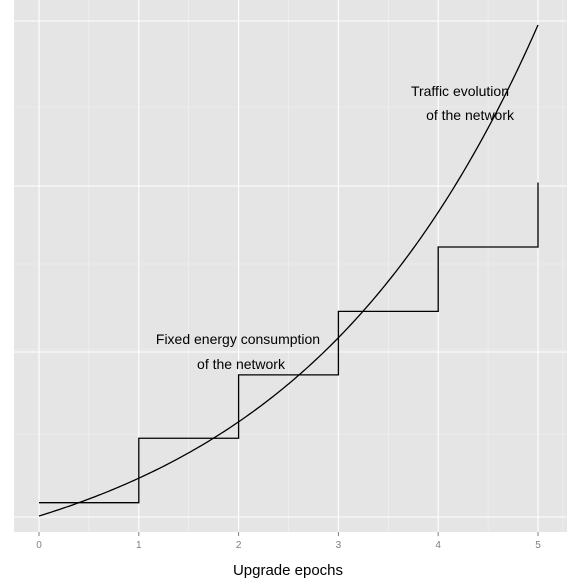  What do you see at coordinates (288, 541) in the screenshot?
I see `x-axis-ticks: 0 1 2 3 4 5` at bounding box center [288, 541].